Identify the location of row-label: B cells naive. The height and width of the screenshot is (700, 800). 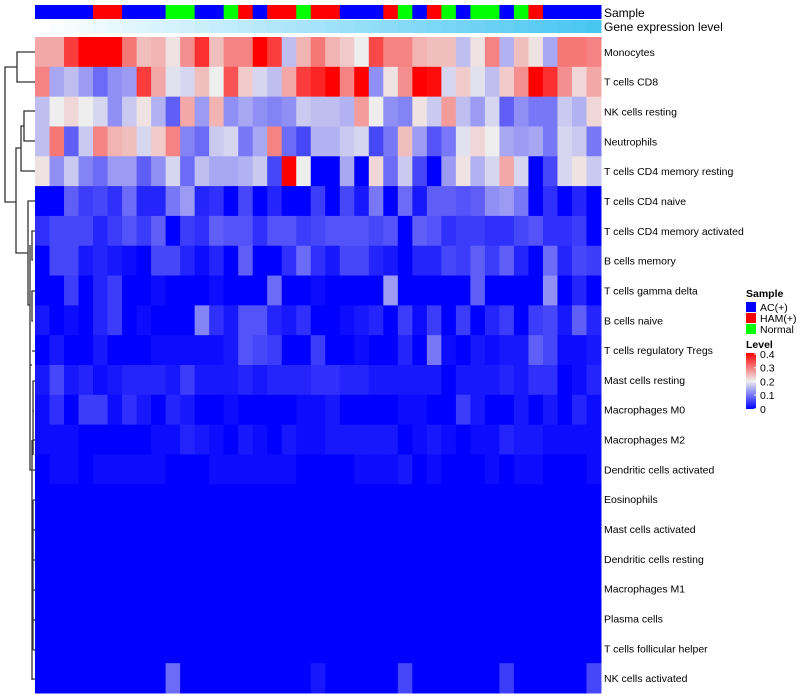
(633, 321).